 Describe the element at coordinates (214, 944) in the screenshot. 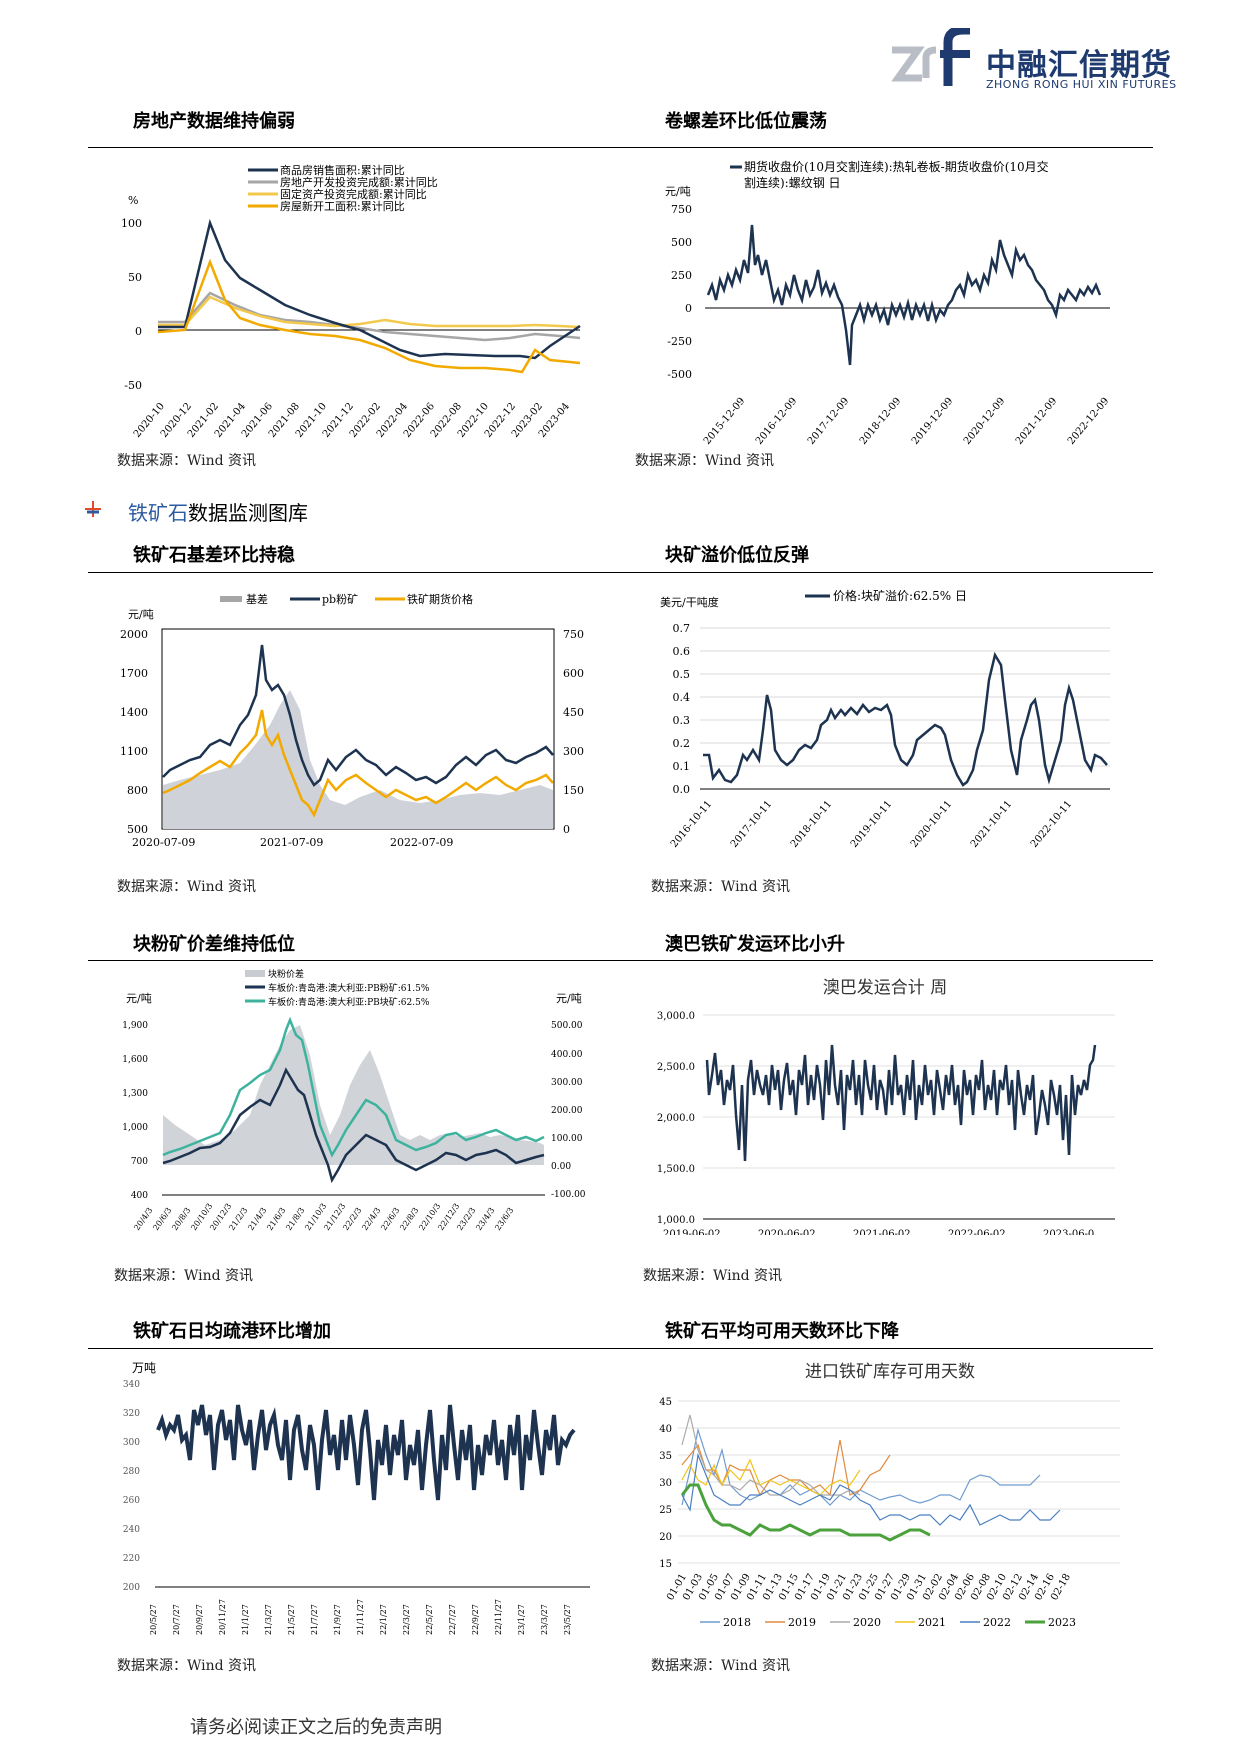

I see `chart-title-c5: 块粉矿价差维持低位` at that location.